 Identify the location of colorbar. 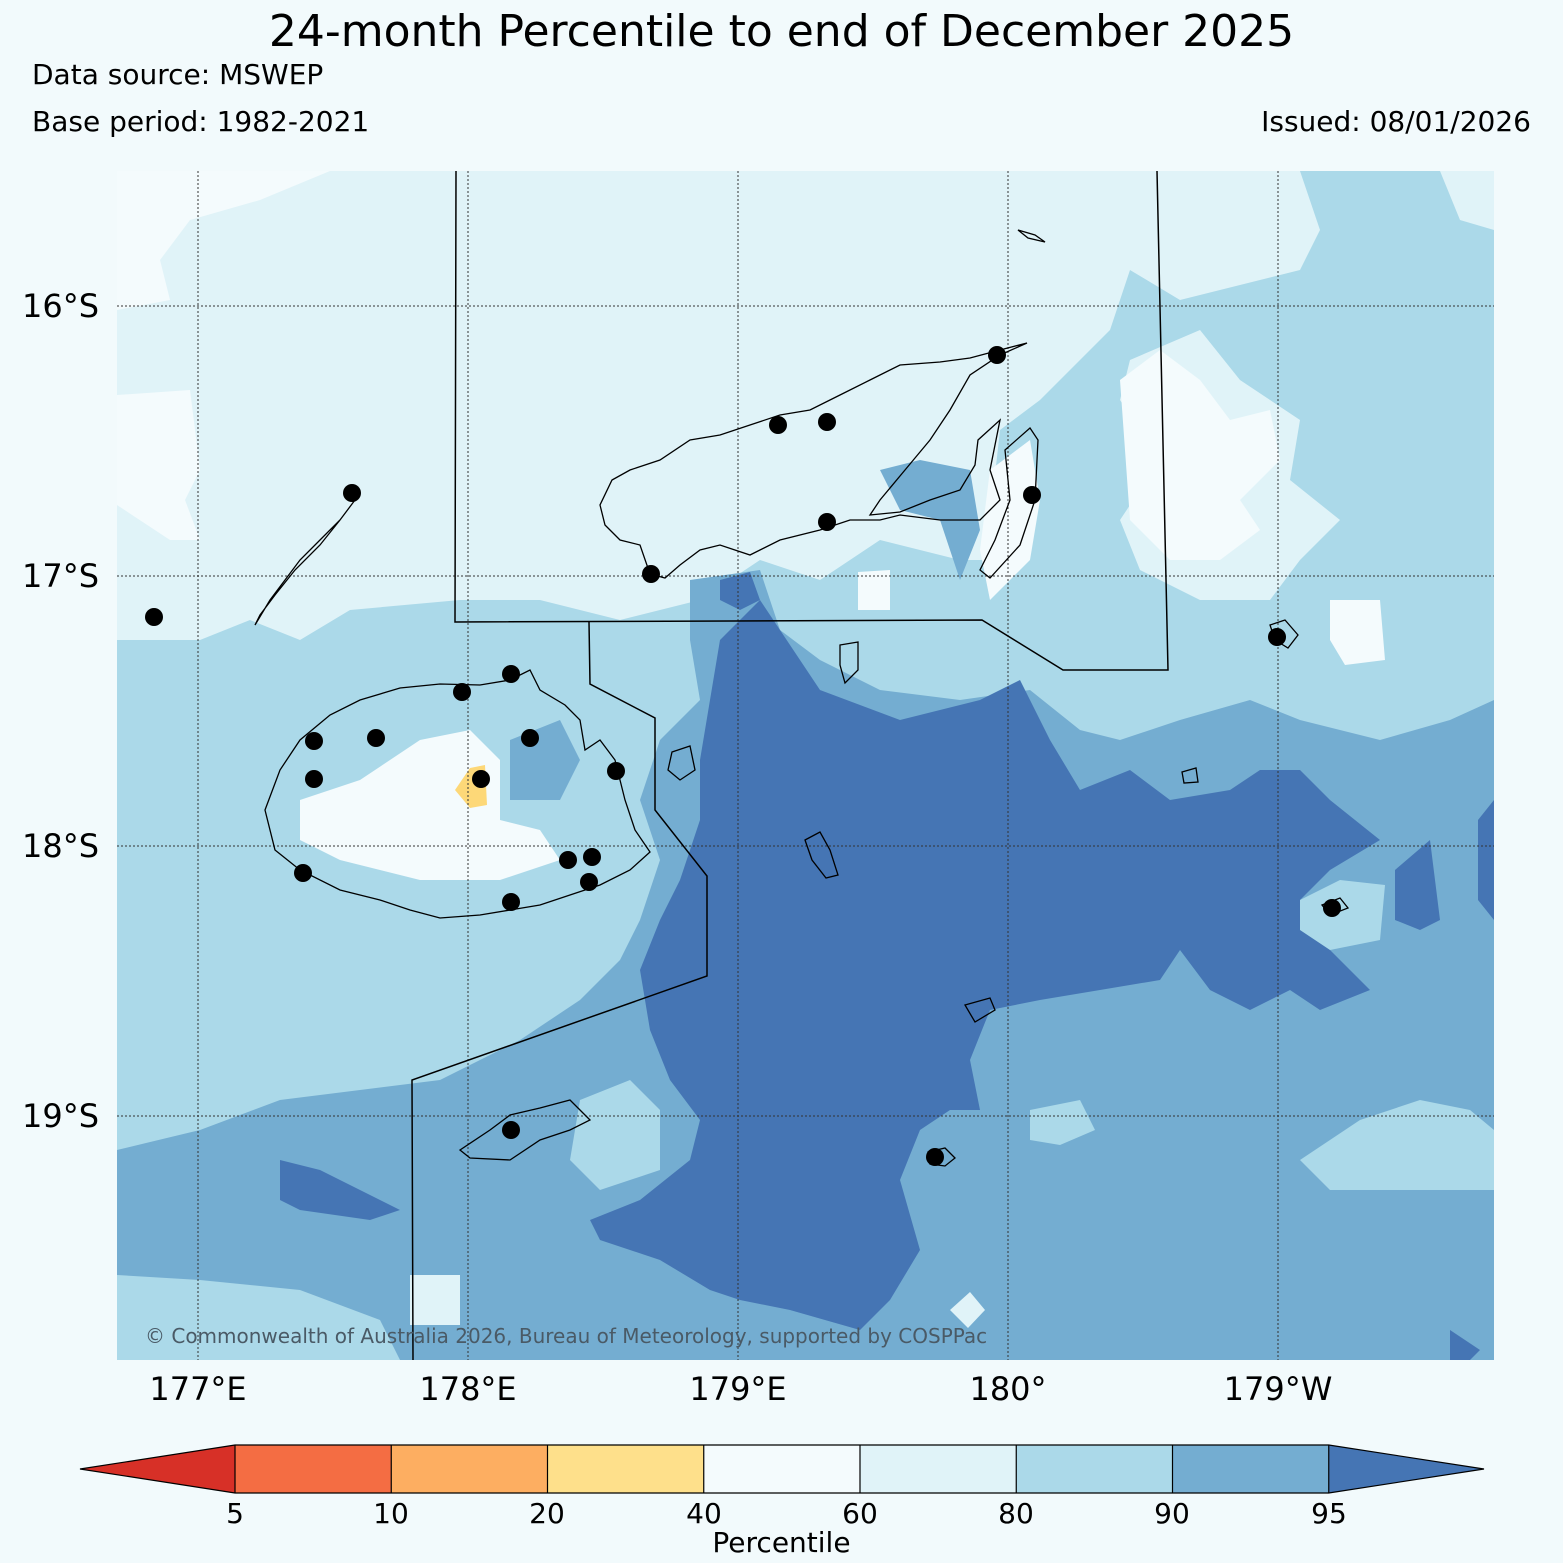
(782, 1469).